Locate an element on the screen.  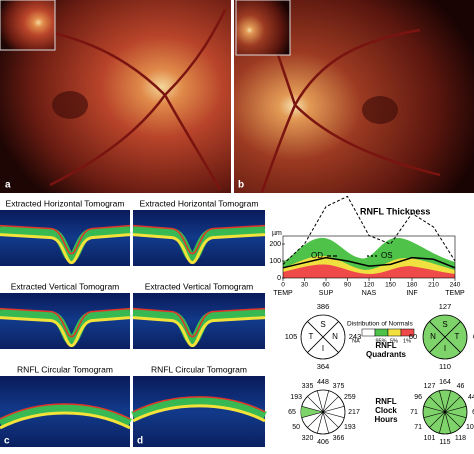
tomogram-title: Extracted Horizontal Tomogram is located at coordinates (65, 203).